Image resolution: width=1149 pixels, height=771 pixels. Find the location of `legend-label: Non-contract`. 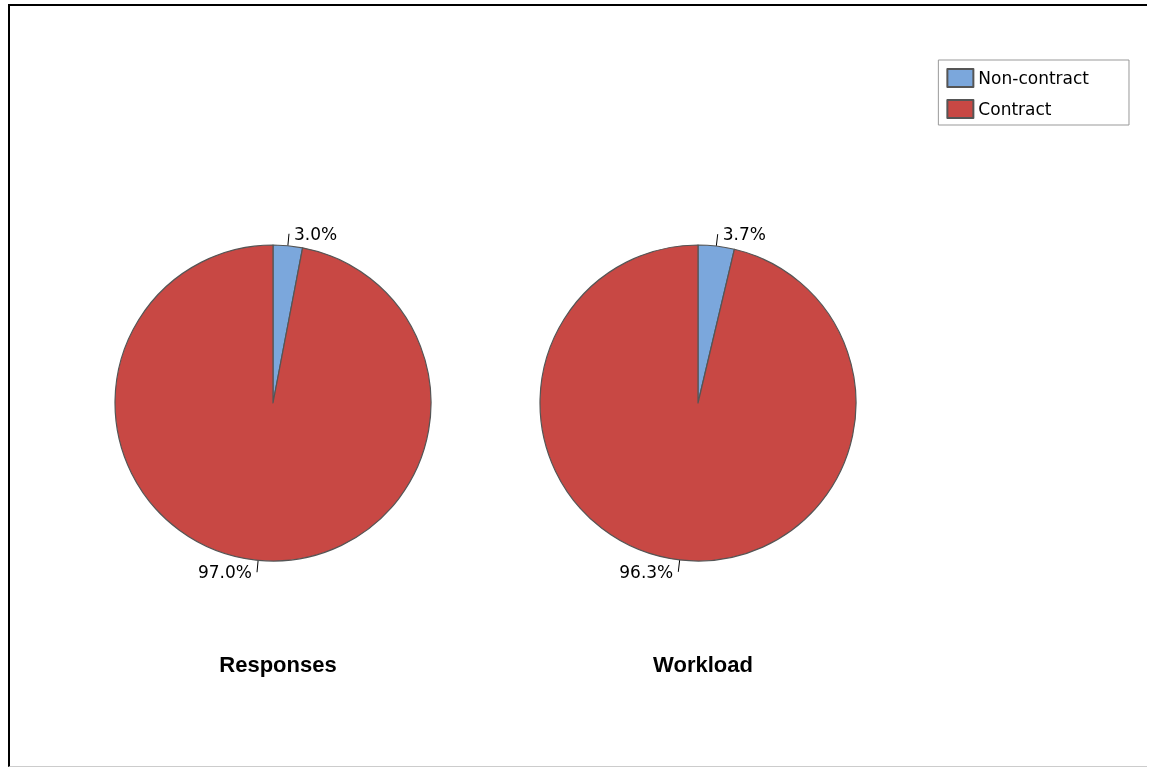

legend-label: Non-contract is located at coordinates (1034, 78).